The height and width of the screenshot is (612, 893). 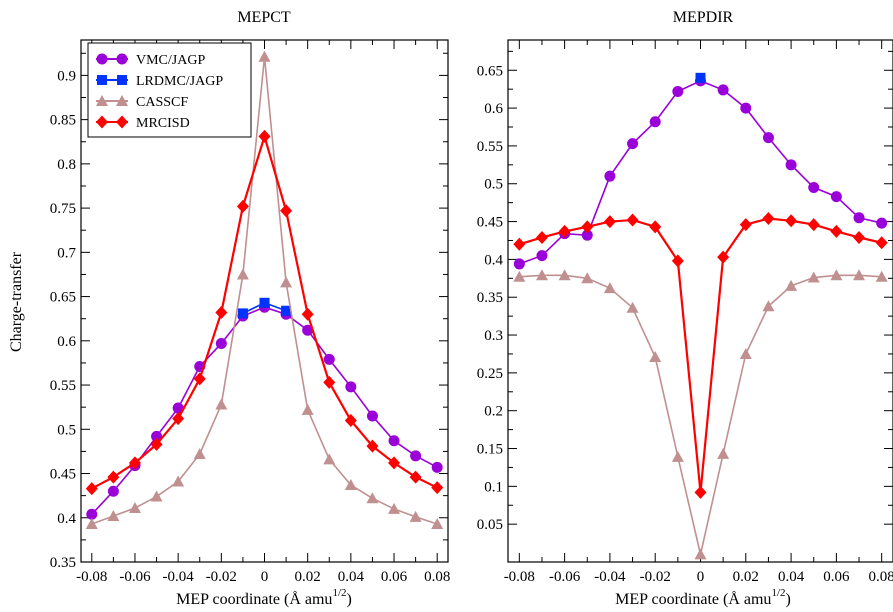 I want to click on mepct-series-line-vmc-jagp, so click(x=264, y=410).